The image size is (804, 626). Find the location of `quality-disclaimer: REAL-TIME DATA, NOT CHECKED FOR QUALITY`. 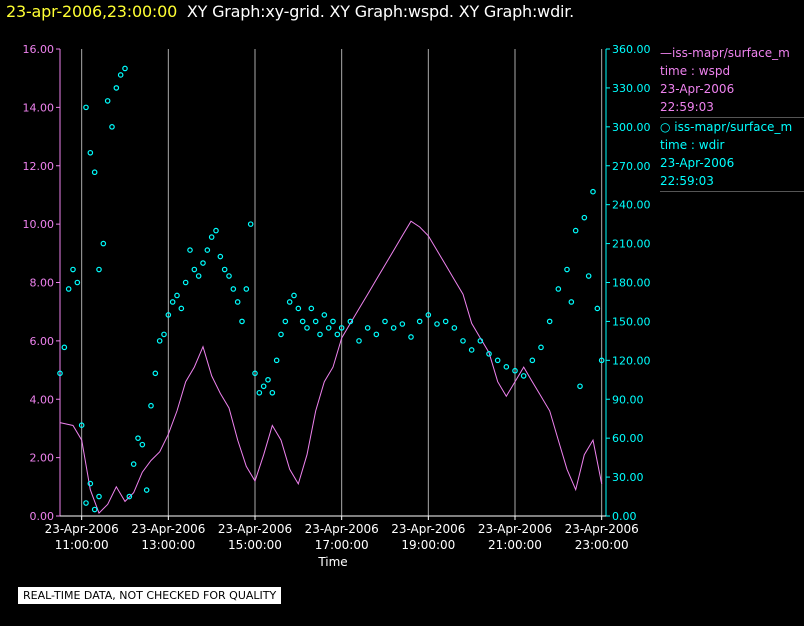

quality-disclaimer: REAL-TIME DATA, NOT CHECKED FOR QUALITY is located at coordinates (150, 595).